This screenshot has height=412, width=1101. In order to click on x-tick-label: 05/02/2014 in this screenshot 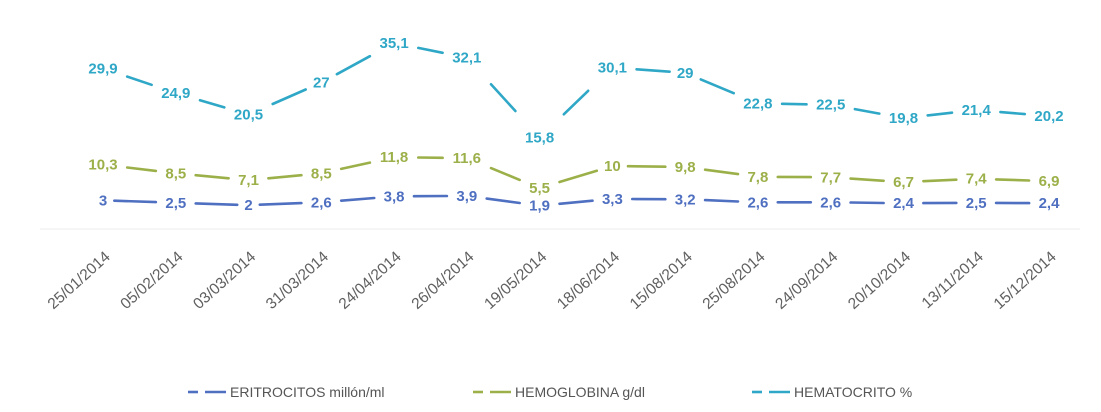, I will do `click(151, 280)`.